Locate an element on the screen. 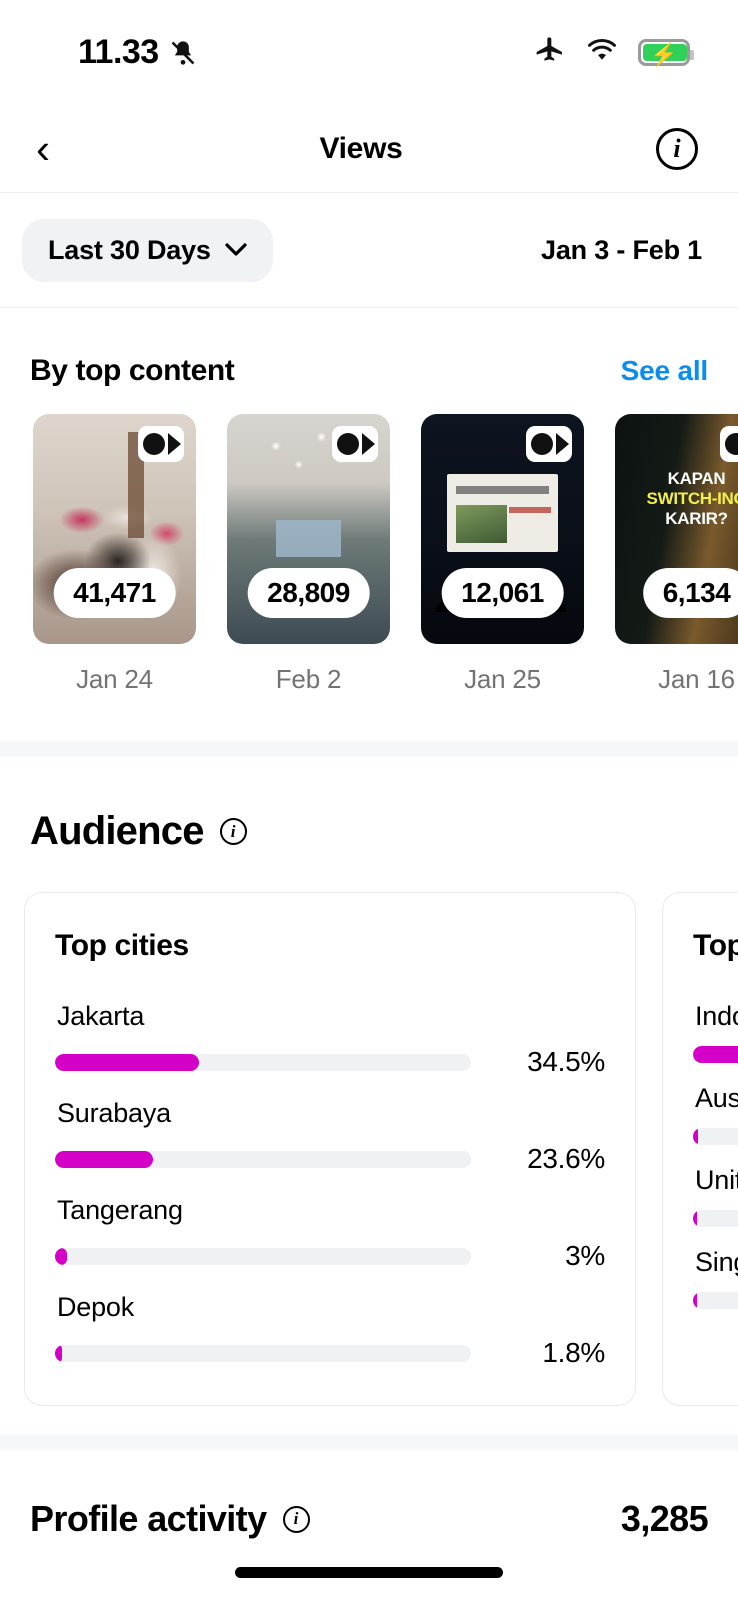  content-date: Jan 25 is located at coordinates (502, 679).